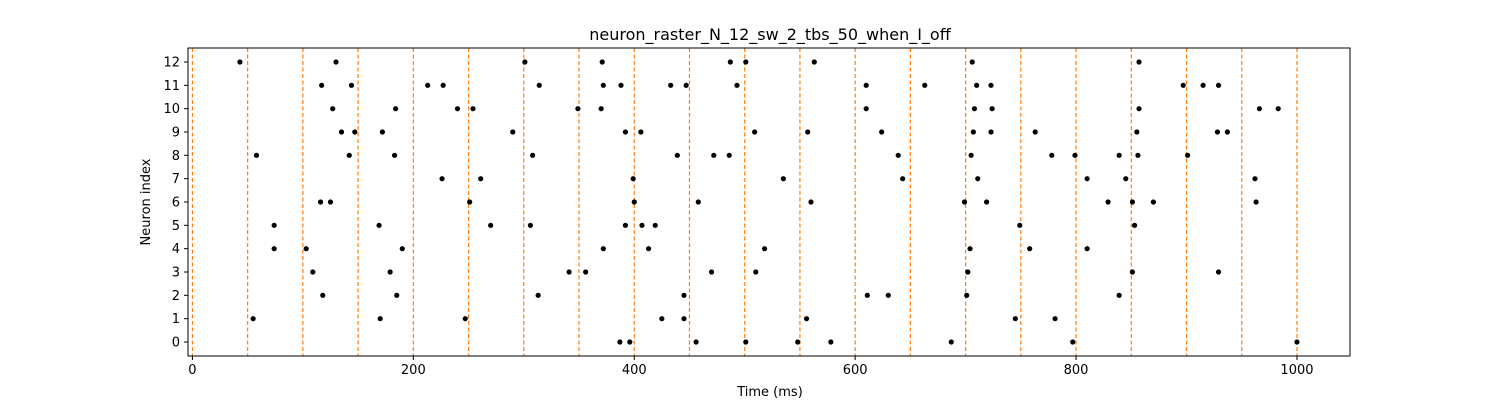  I want to click on y-tick-label: 0, so click(176, 343).